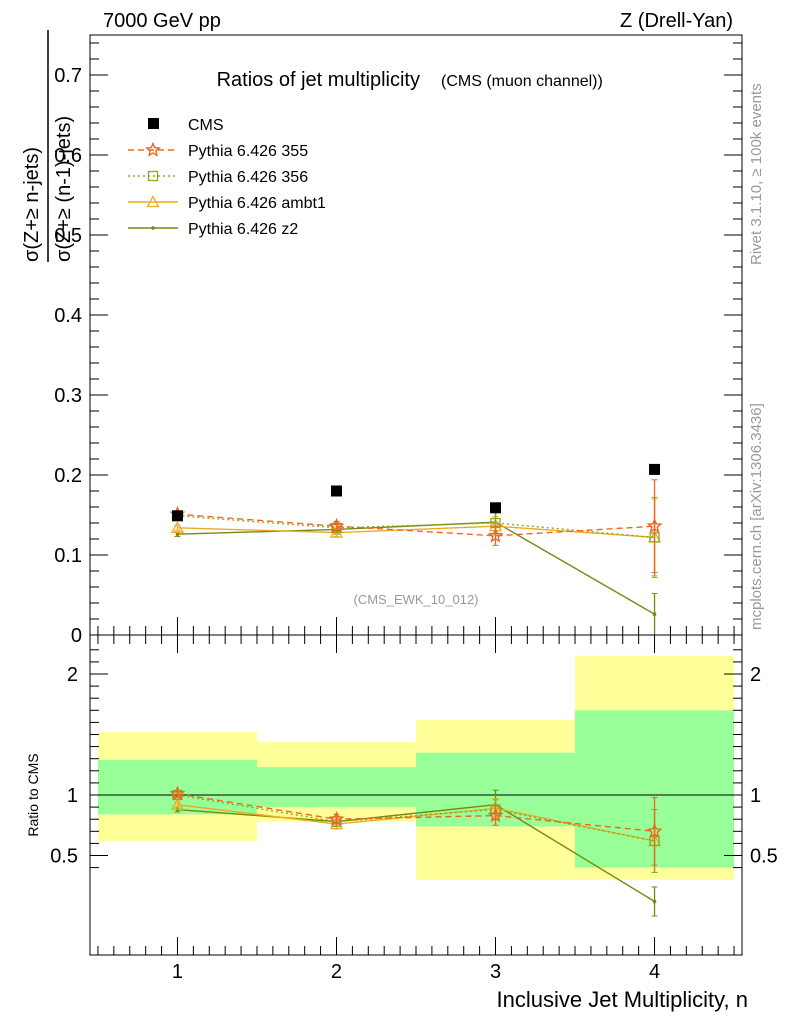 Image resolution: width=786 pixels, height=1024 pixels. What do you see at coordinates (676, 21) in the screenshot?
I see `header-right: Z (Drell-Yan)` at bounding box center [676, 21].